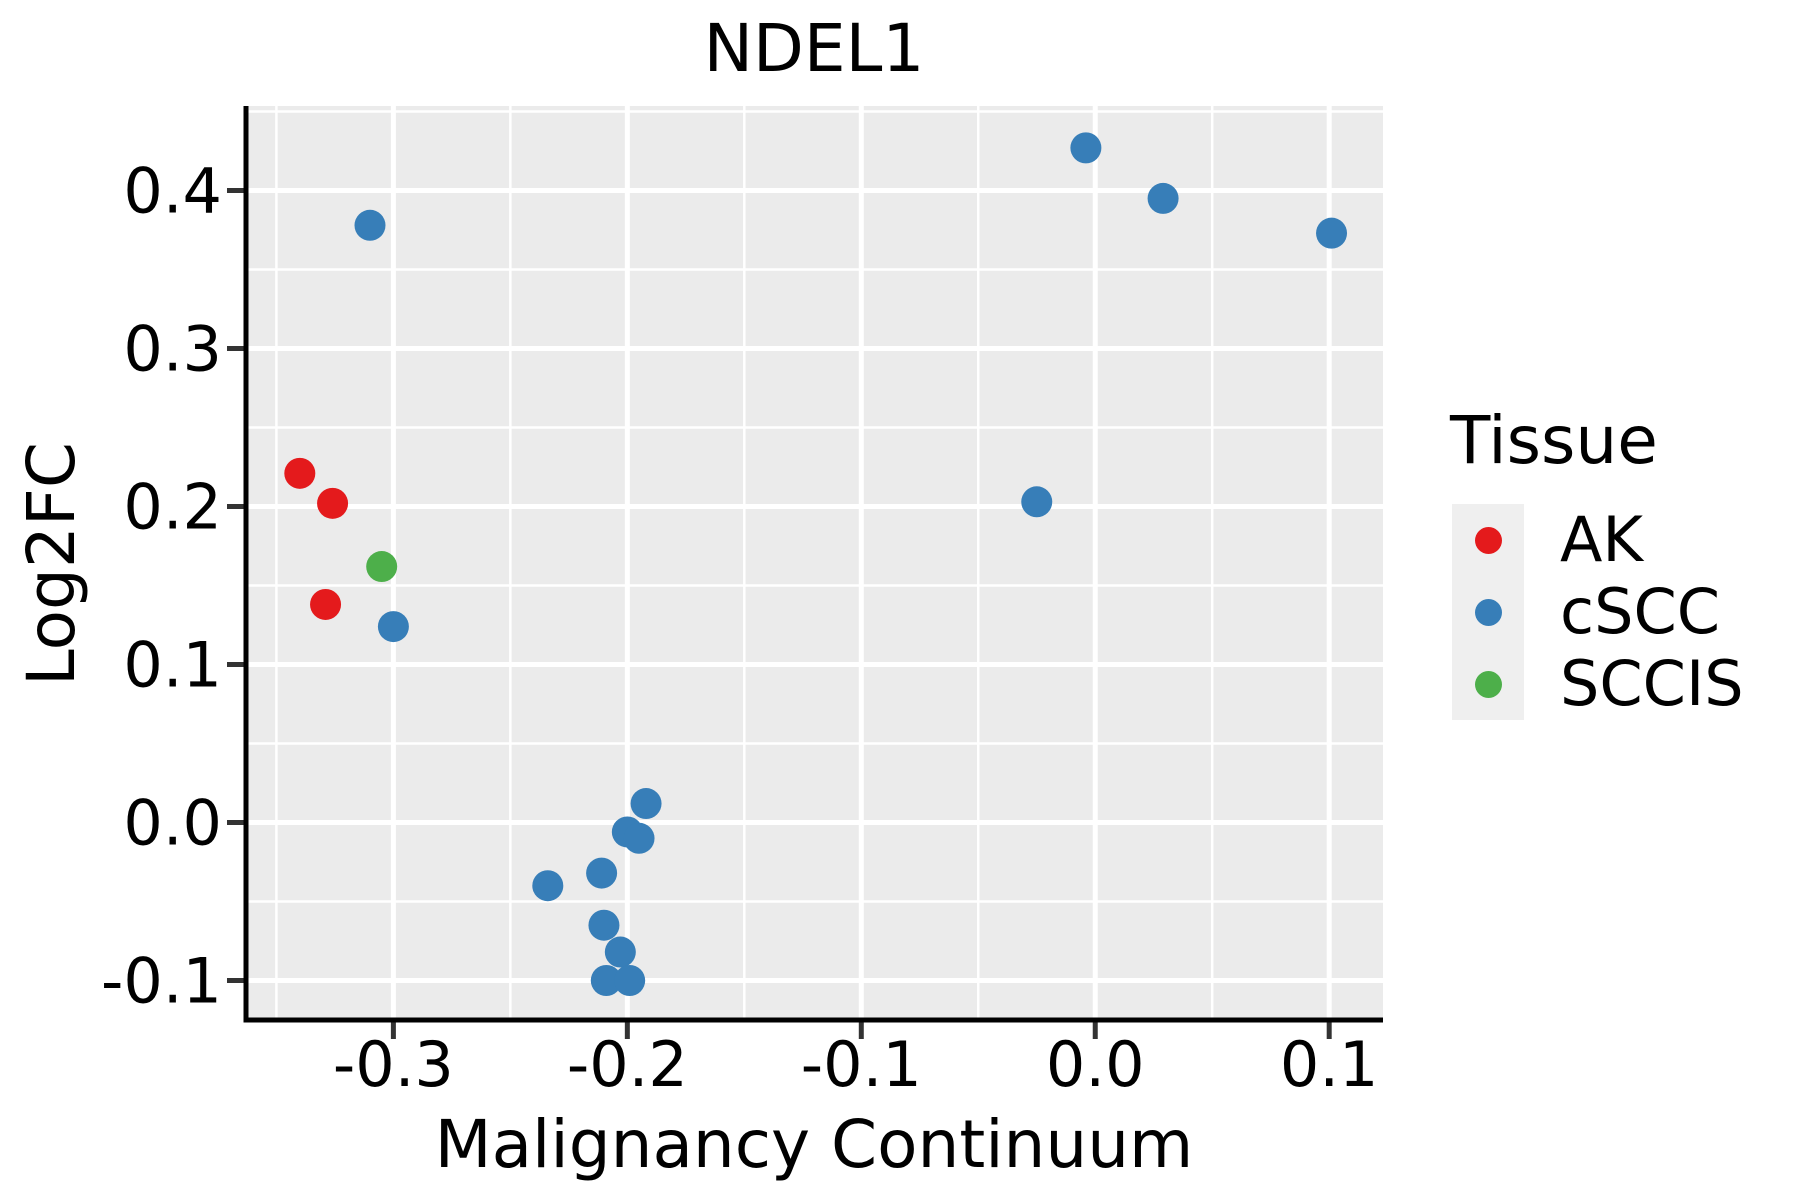 This screenshot has height=1200, width=1800. What do you see at coordinates (393, 1064) in the screenshot?
I see `x-tick-label: -0.3` at bounding box center [393, 1064].